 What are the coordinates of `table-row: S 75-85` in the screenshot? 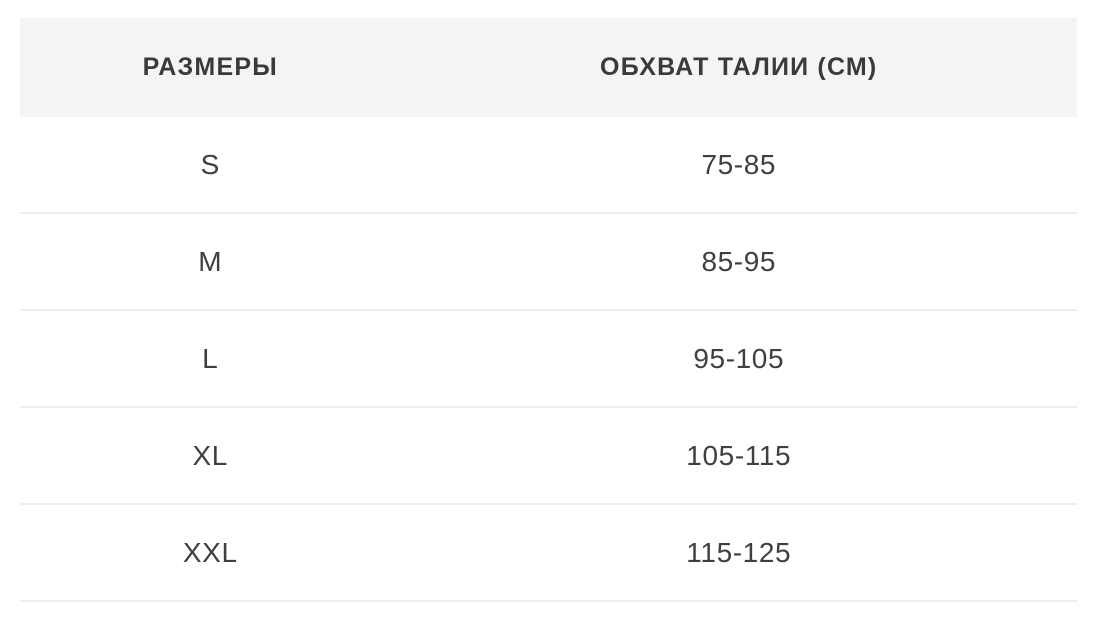 It's located at (548, 165).